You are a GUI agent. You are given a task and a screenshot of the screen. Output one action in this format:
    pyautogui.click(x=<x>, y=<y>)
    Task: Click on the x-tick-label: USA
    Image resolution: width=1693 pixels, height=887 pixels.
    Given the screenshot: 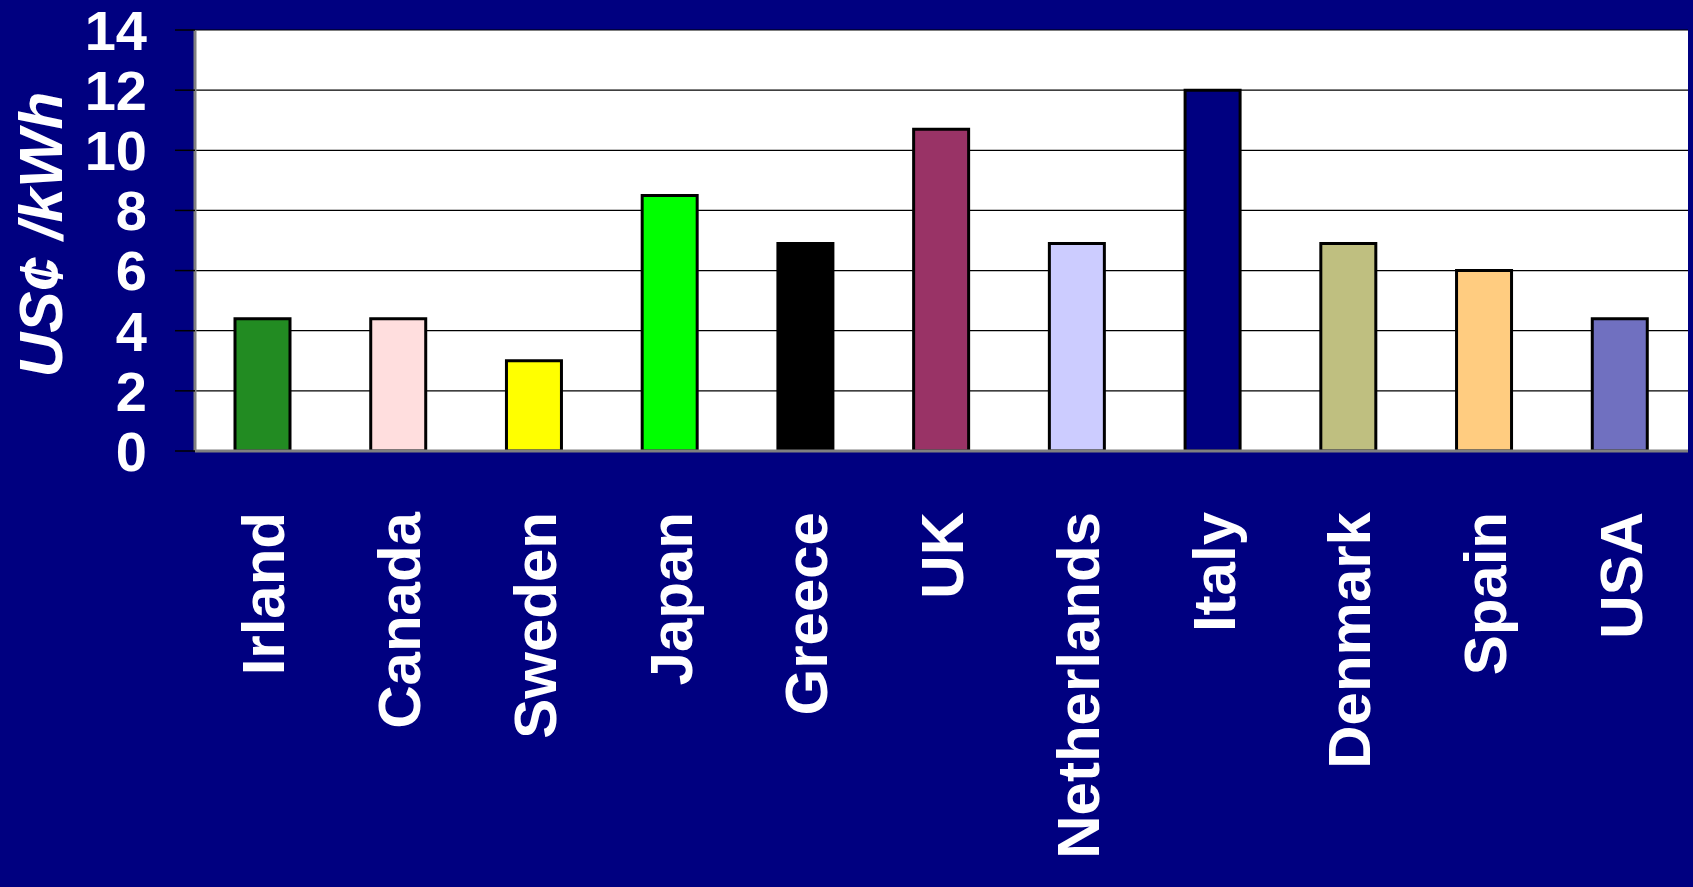 What is the action you would take?
    pyautogui.click(x=1621, y=575)
    